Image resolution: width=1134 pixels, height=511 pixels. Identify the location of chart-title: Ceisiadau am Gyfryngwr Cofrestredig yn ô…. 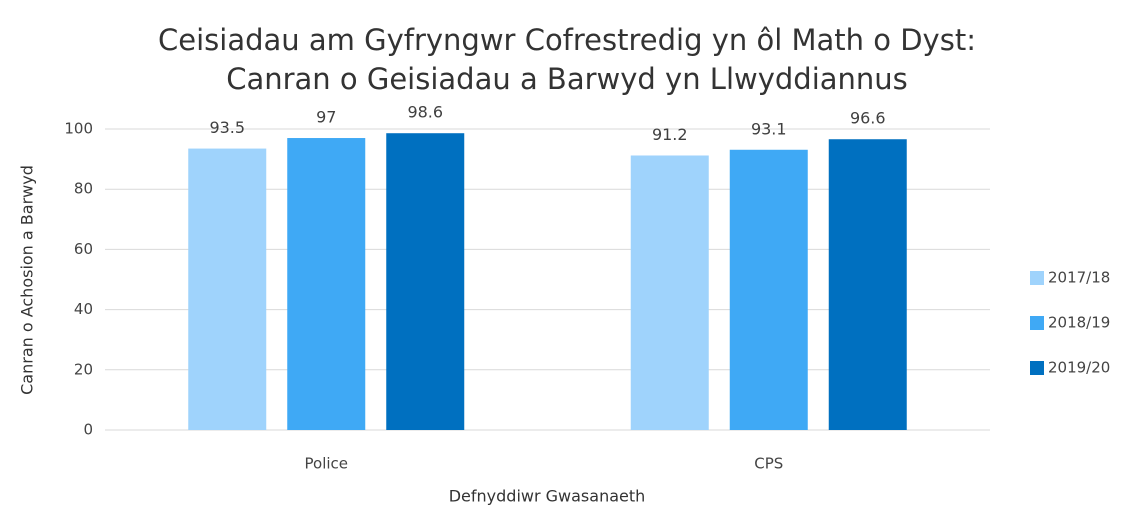
(567, 40).